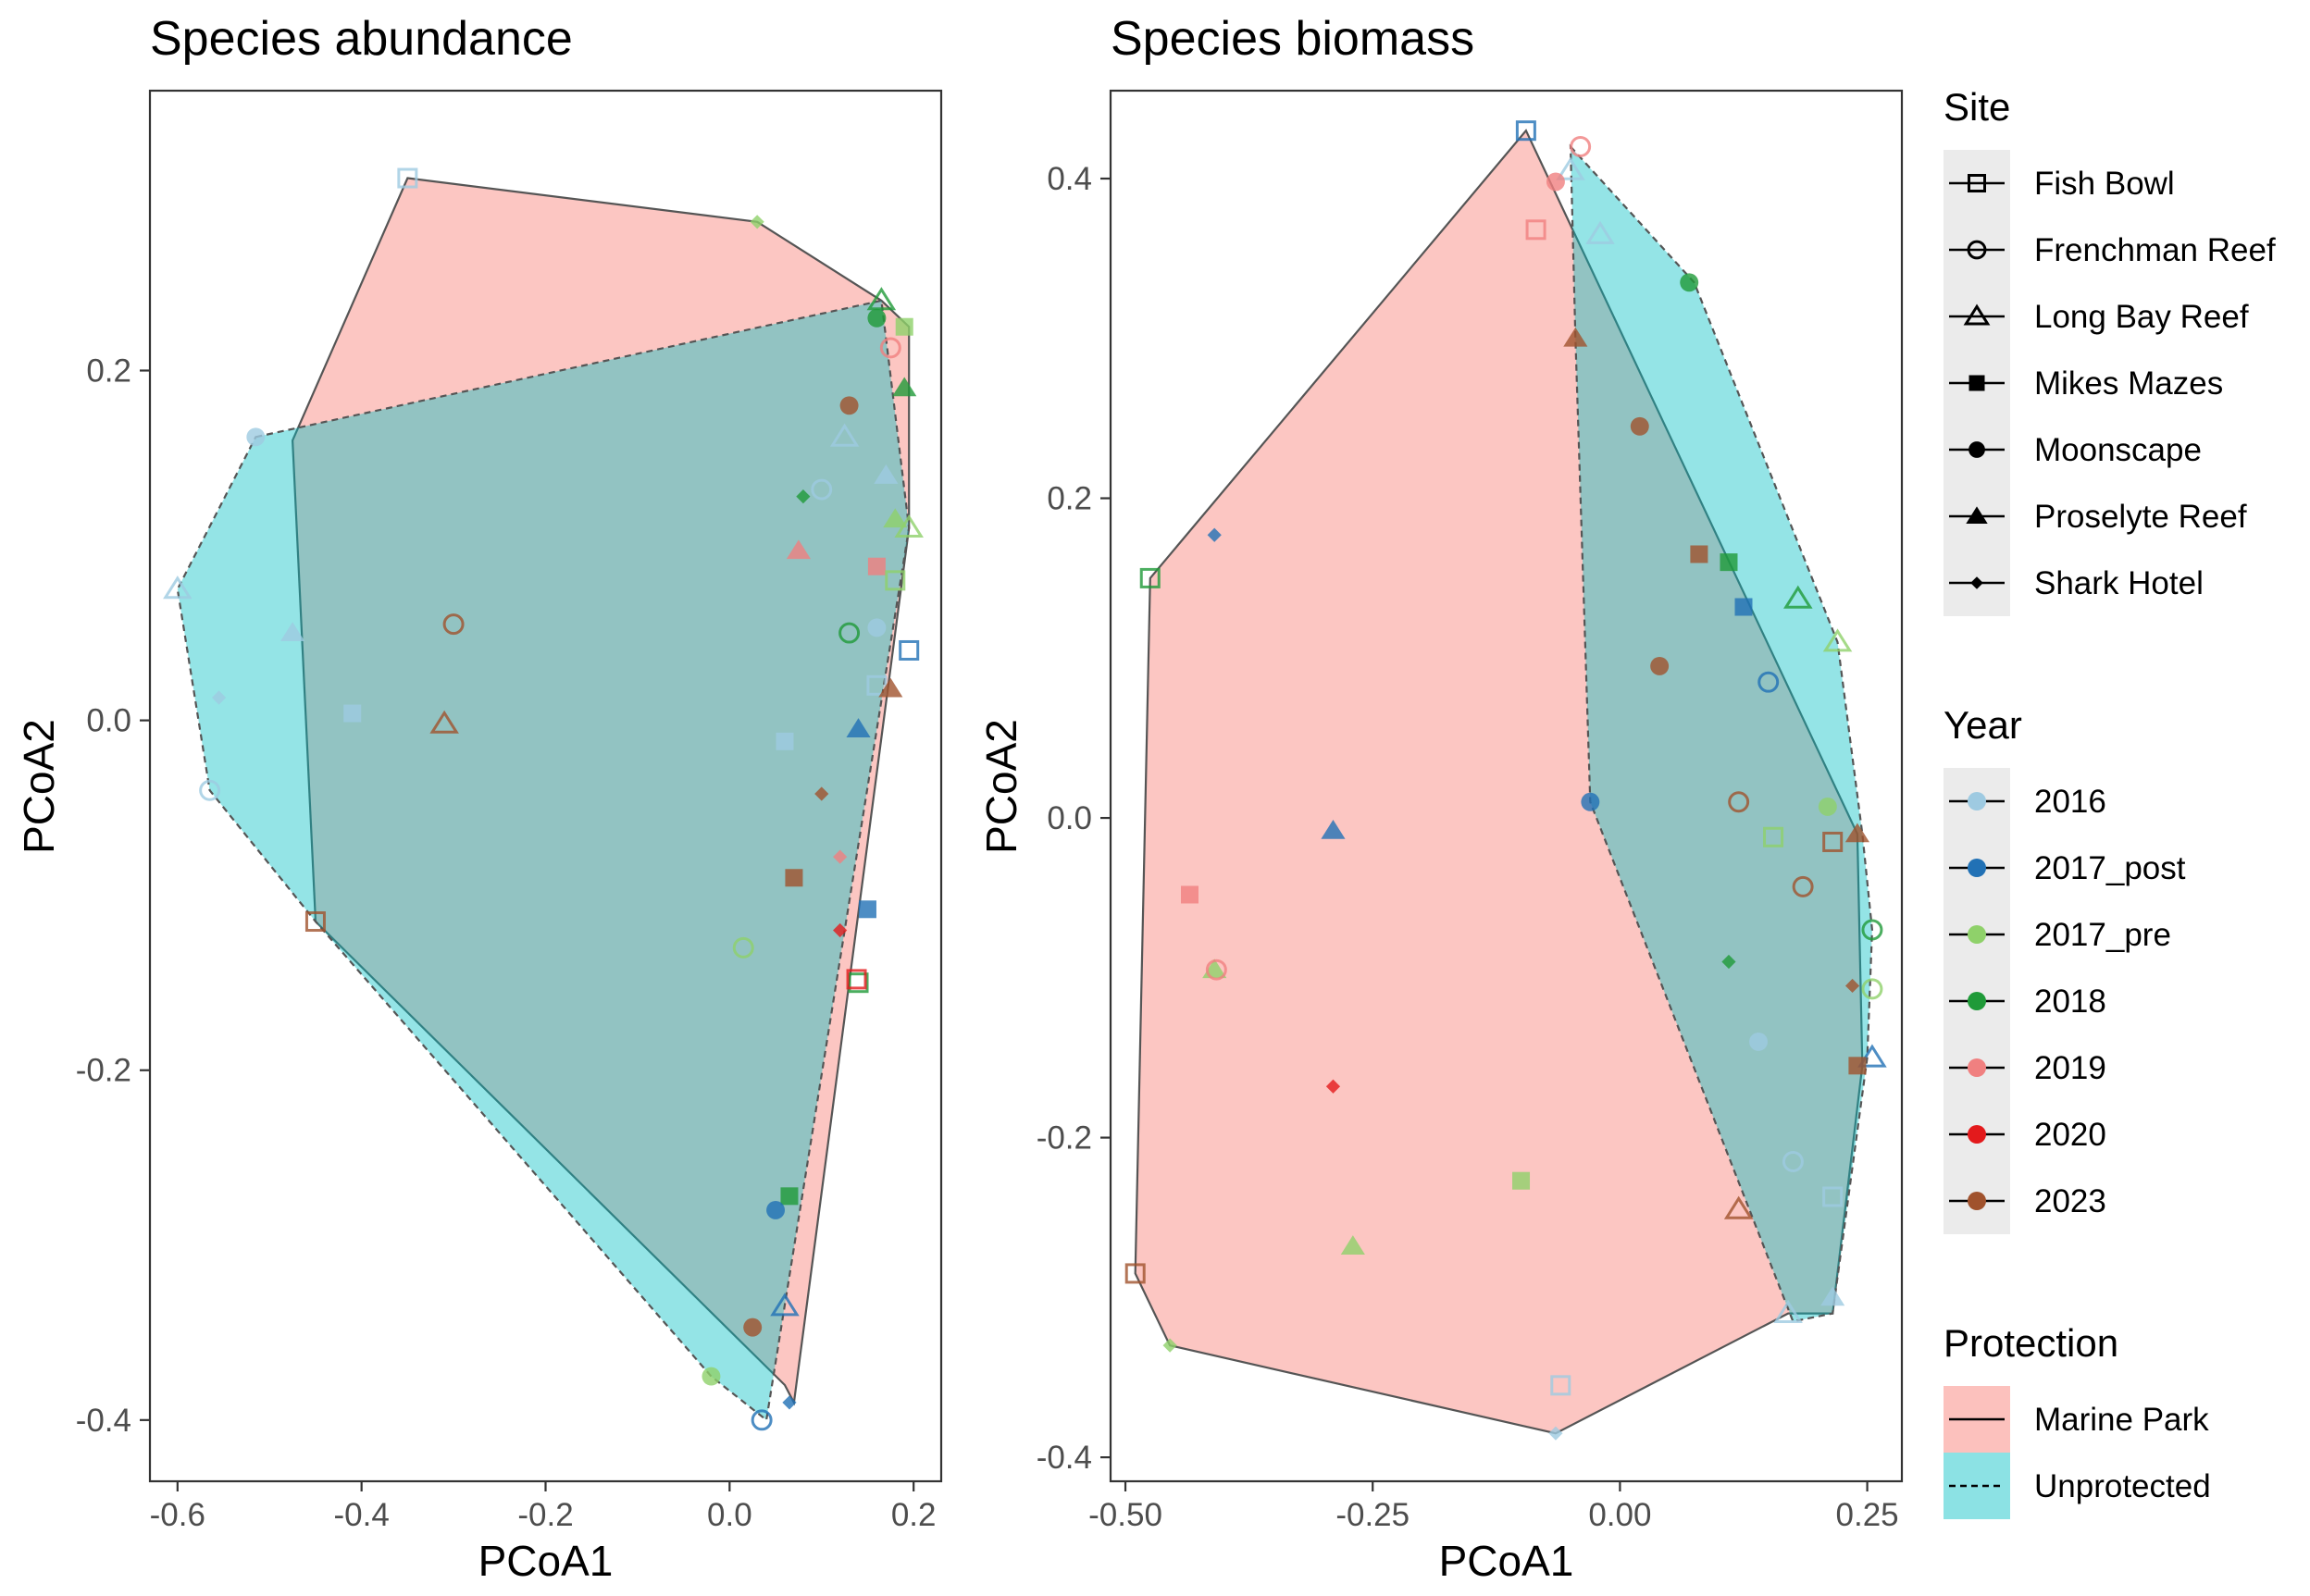  I want to click on y-axis-biomass: -0.4 -0.2 0.0 0.2 0.4, so click(1074, 818).